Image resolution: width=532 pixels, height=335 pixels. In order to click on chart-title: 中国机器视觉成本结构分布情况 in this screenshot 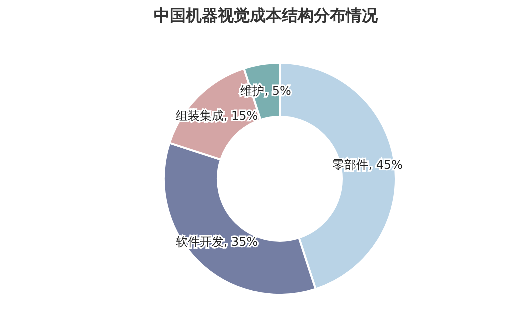, I will do `click(266, 16)`.